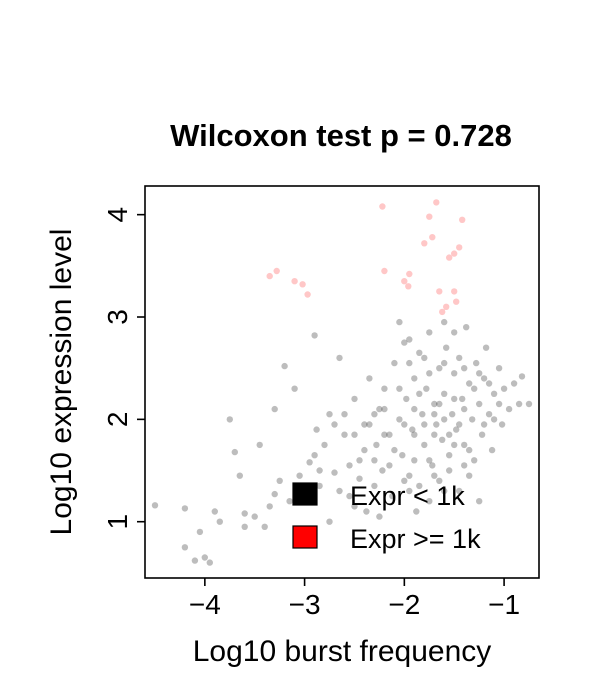 The height and width of the screenshot is (683, 603). I want to click on chart-title: Wilcoxon test p = 0.728, so click(341, 135).